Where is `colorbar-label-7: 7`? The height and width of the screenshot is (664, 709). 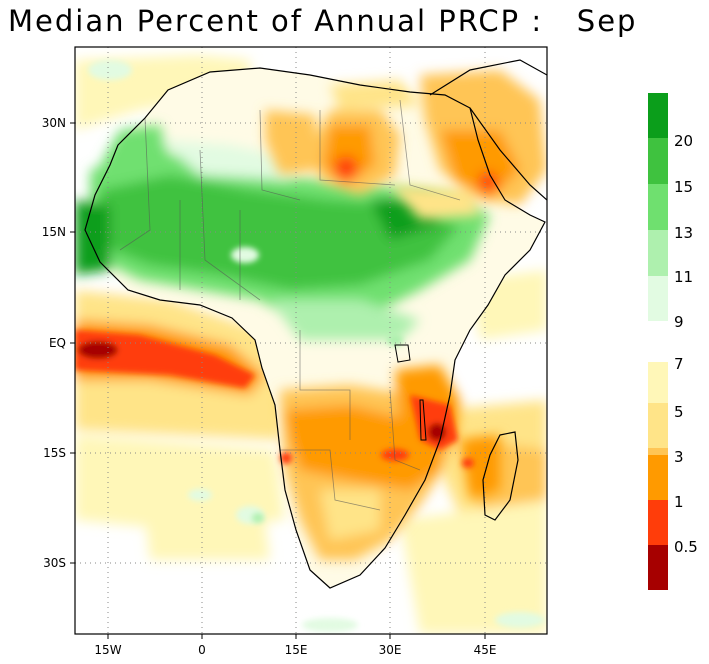
colorbar-label-7: 7 is located at coordinates (679, 364).